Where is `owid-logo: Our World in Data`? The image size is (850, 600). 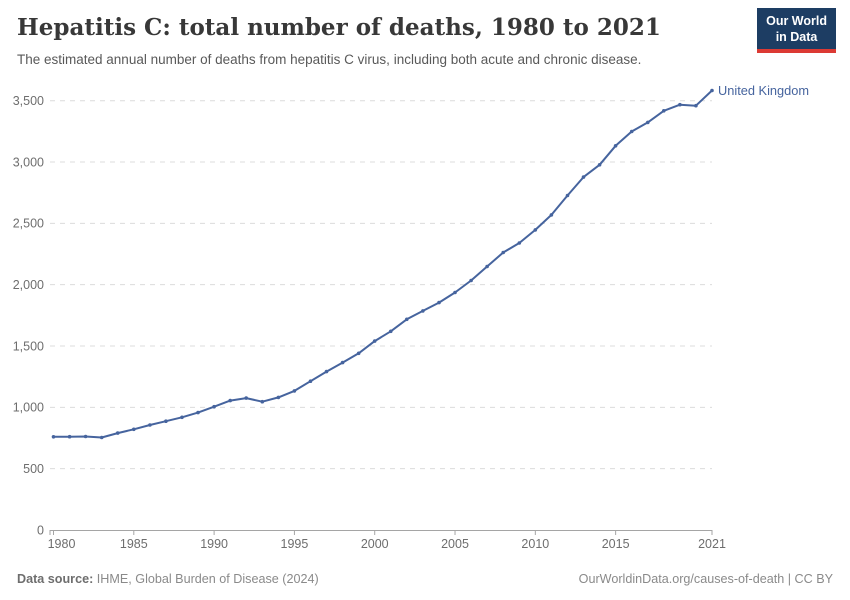
owid-logo: Our World in Data is located at coordinates (796, 31).